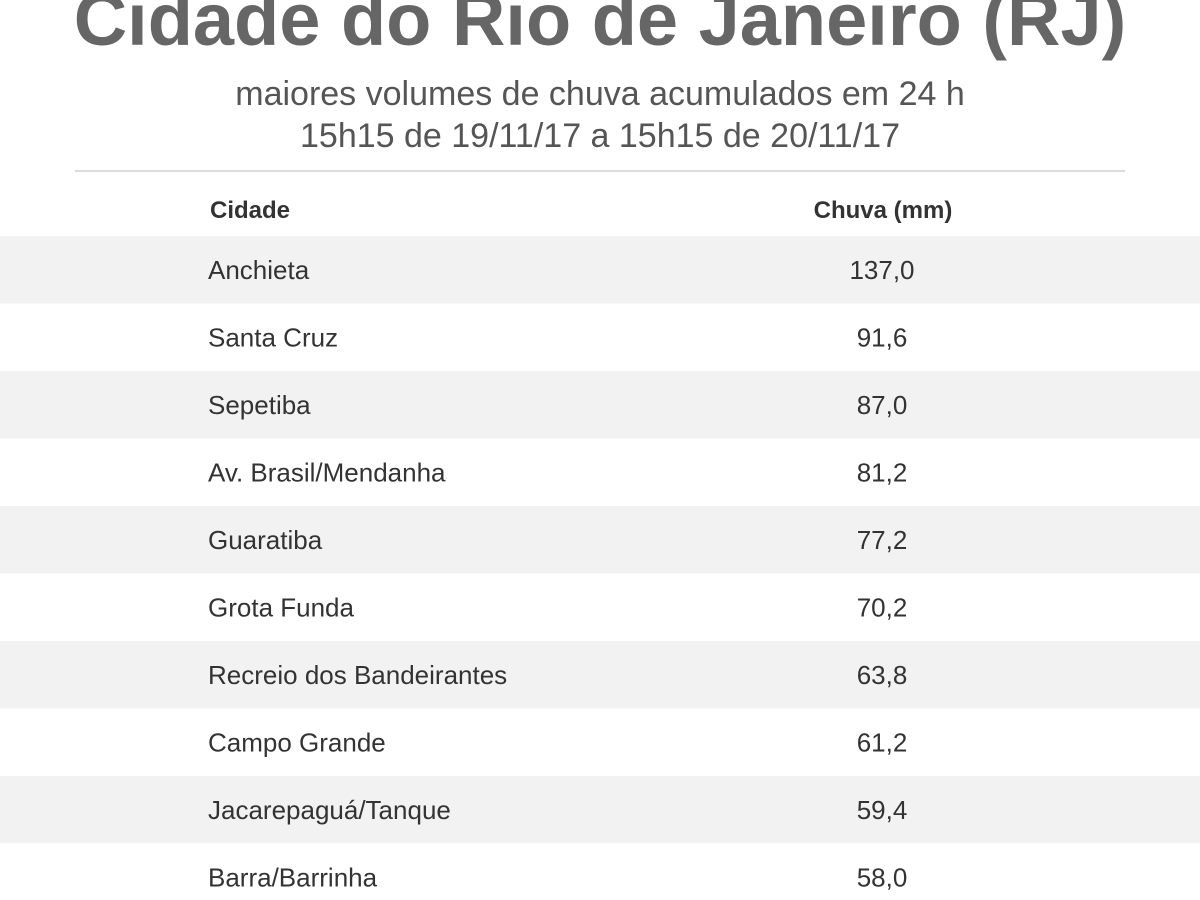 This screenshot has width=1200, height=900. What do you see at coordinates (882, 405) in the screenshot?
I see `rain-cell: 87,0` at bounding box center [882, 405].